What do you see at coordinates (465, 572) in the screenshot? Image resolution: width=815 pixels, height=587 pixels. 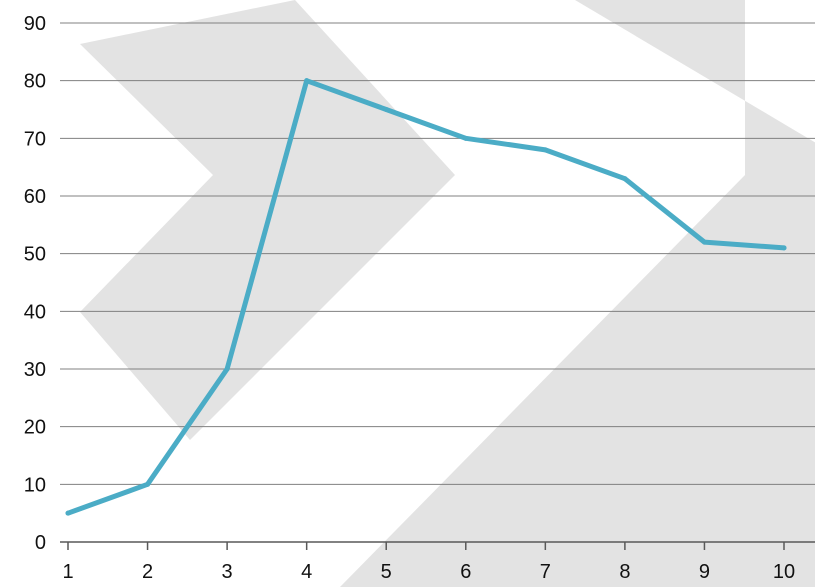 I see `x-tick-label: 6` at bounding box center [465, 572].